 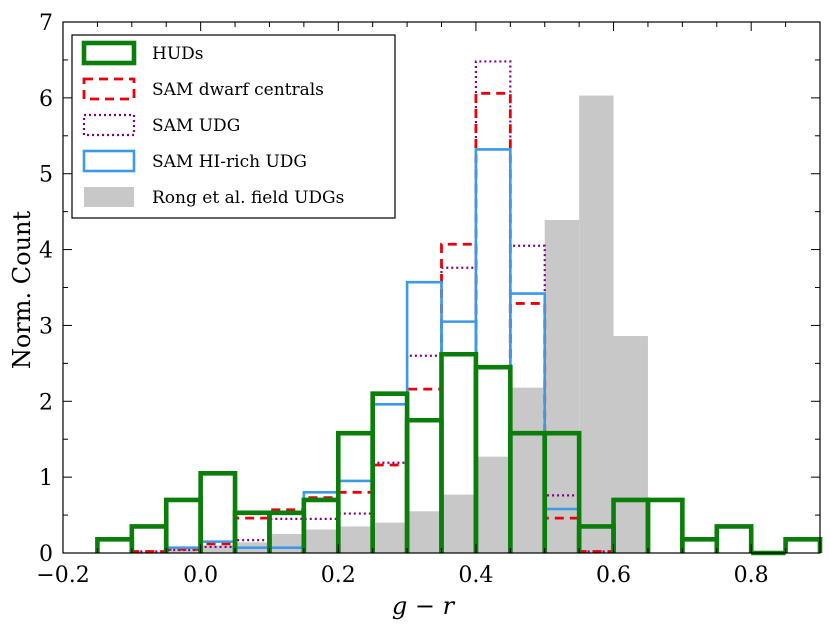 I want to click on y-tick-label: 3, so click(x=46, y=326).